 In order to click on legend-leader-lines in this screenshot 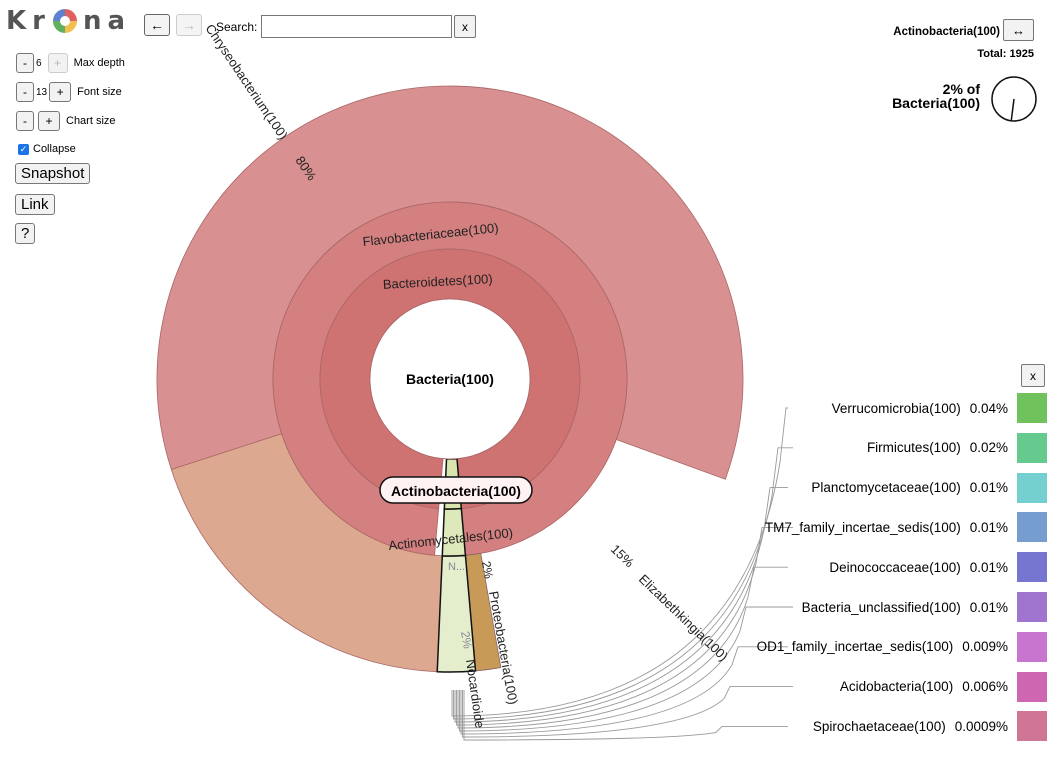, I will do `click(622, 574)`.